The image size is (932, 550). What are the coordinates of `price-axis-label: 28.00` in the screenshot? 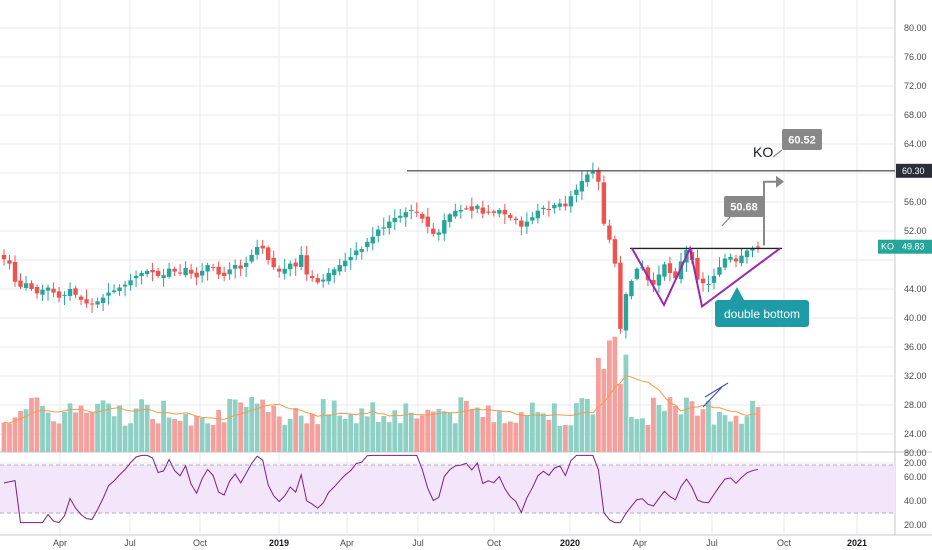 It's located at (915, 405).